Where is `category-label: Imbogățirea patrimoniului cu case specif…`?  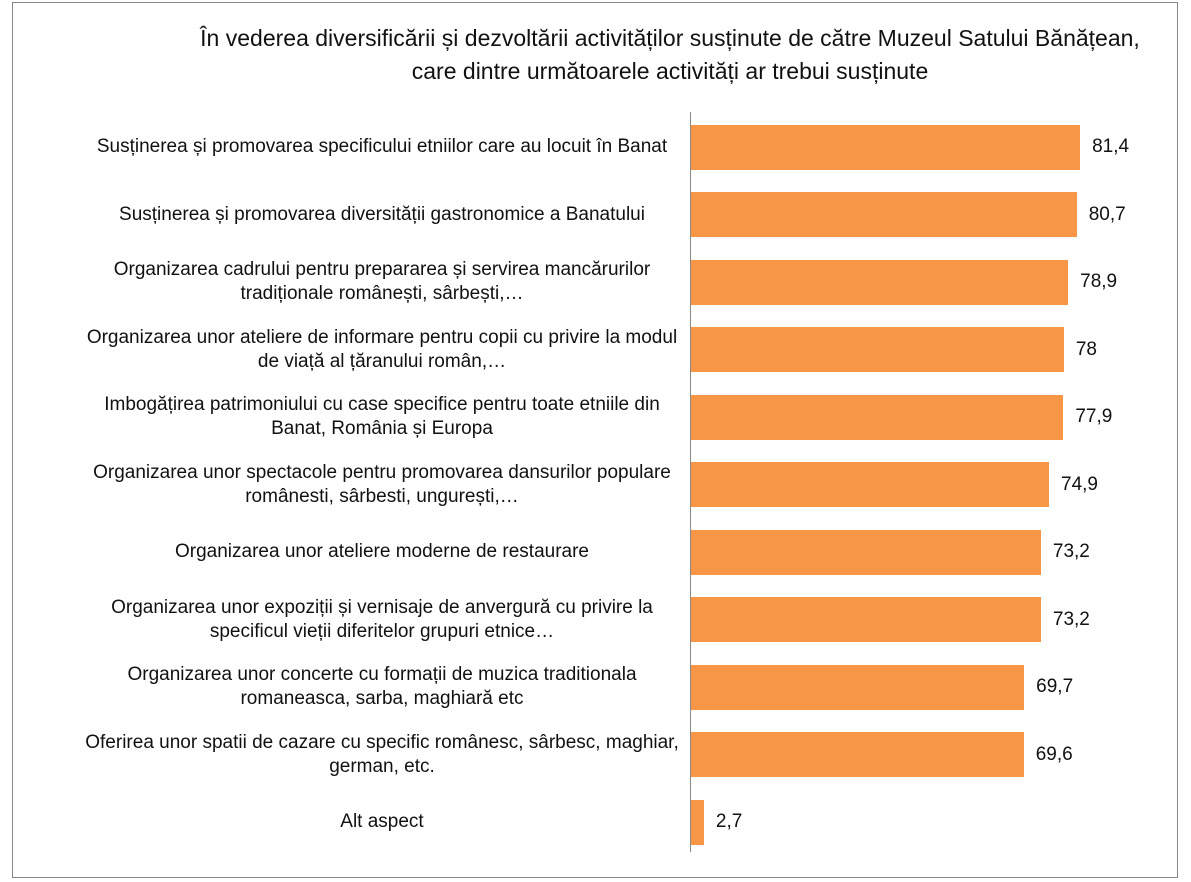
category-label: Imbogățirea patrimoniului cu case specif… is located at coordinates (382, 416).